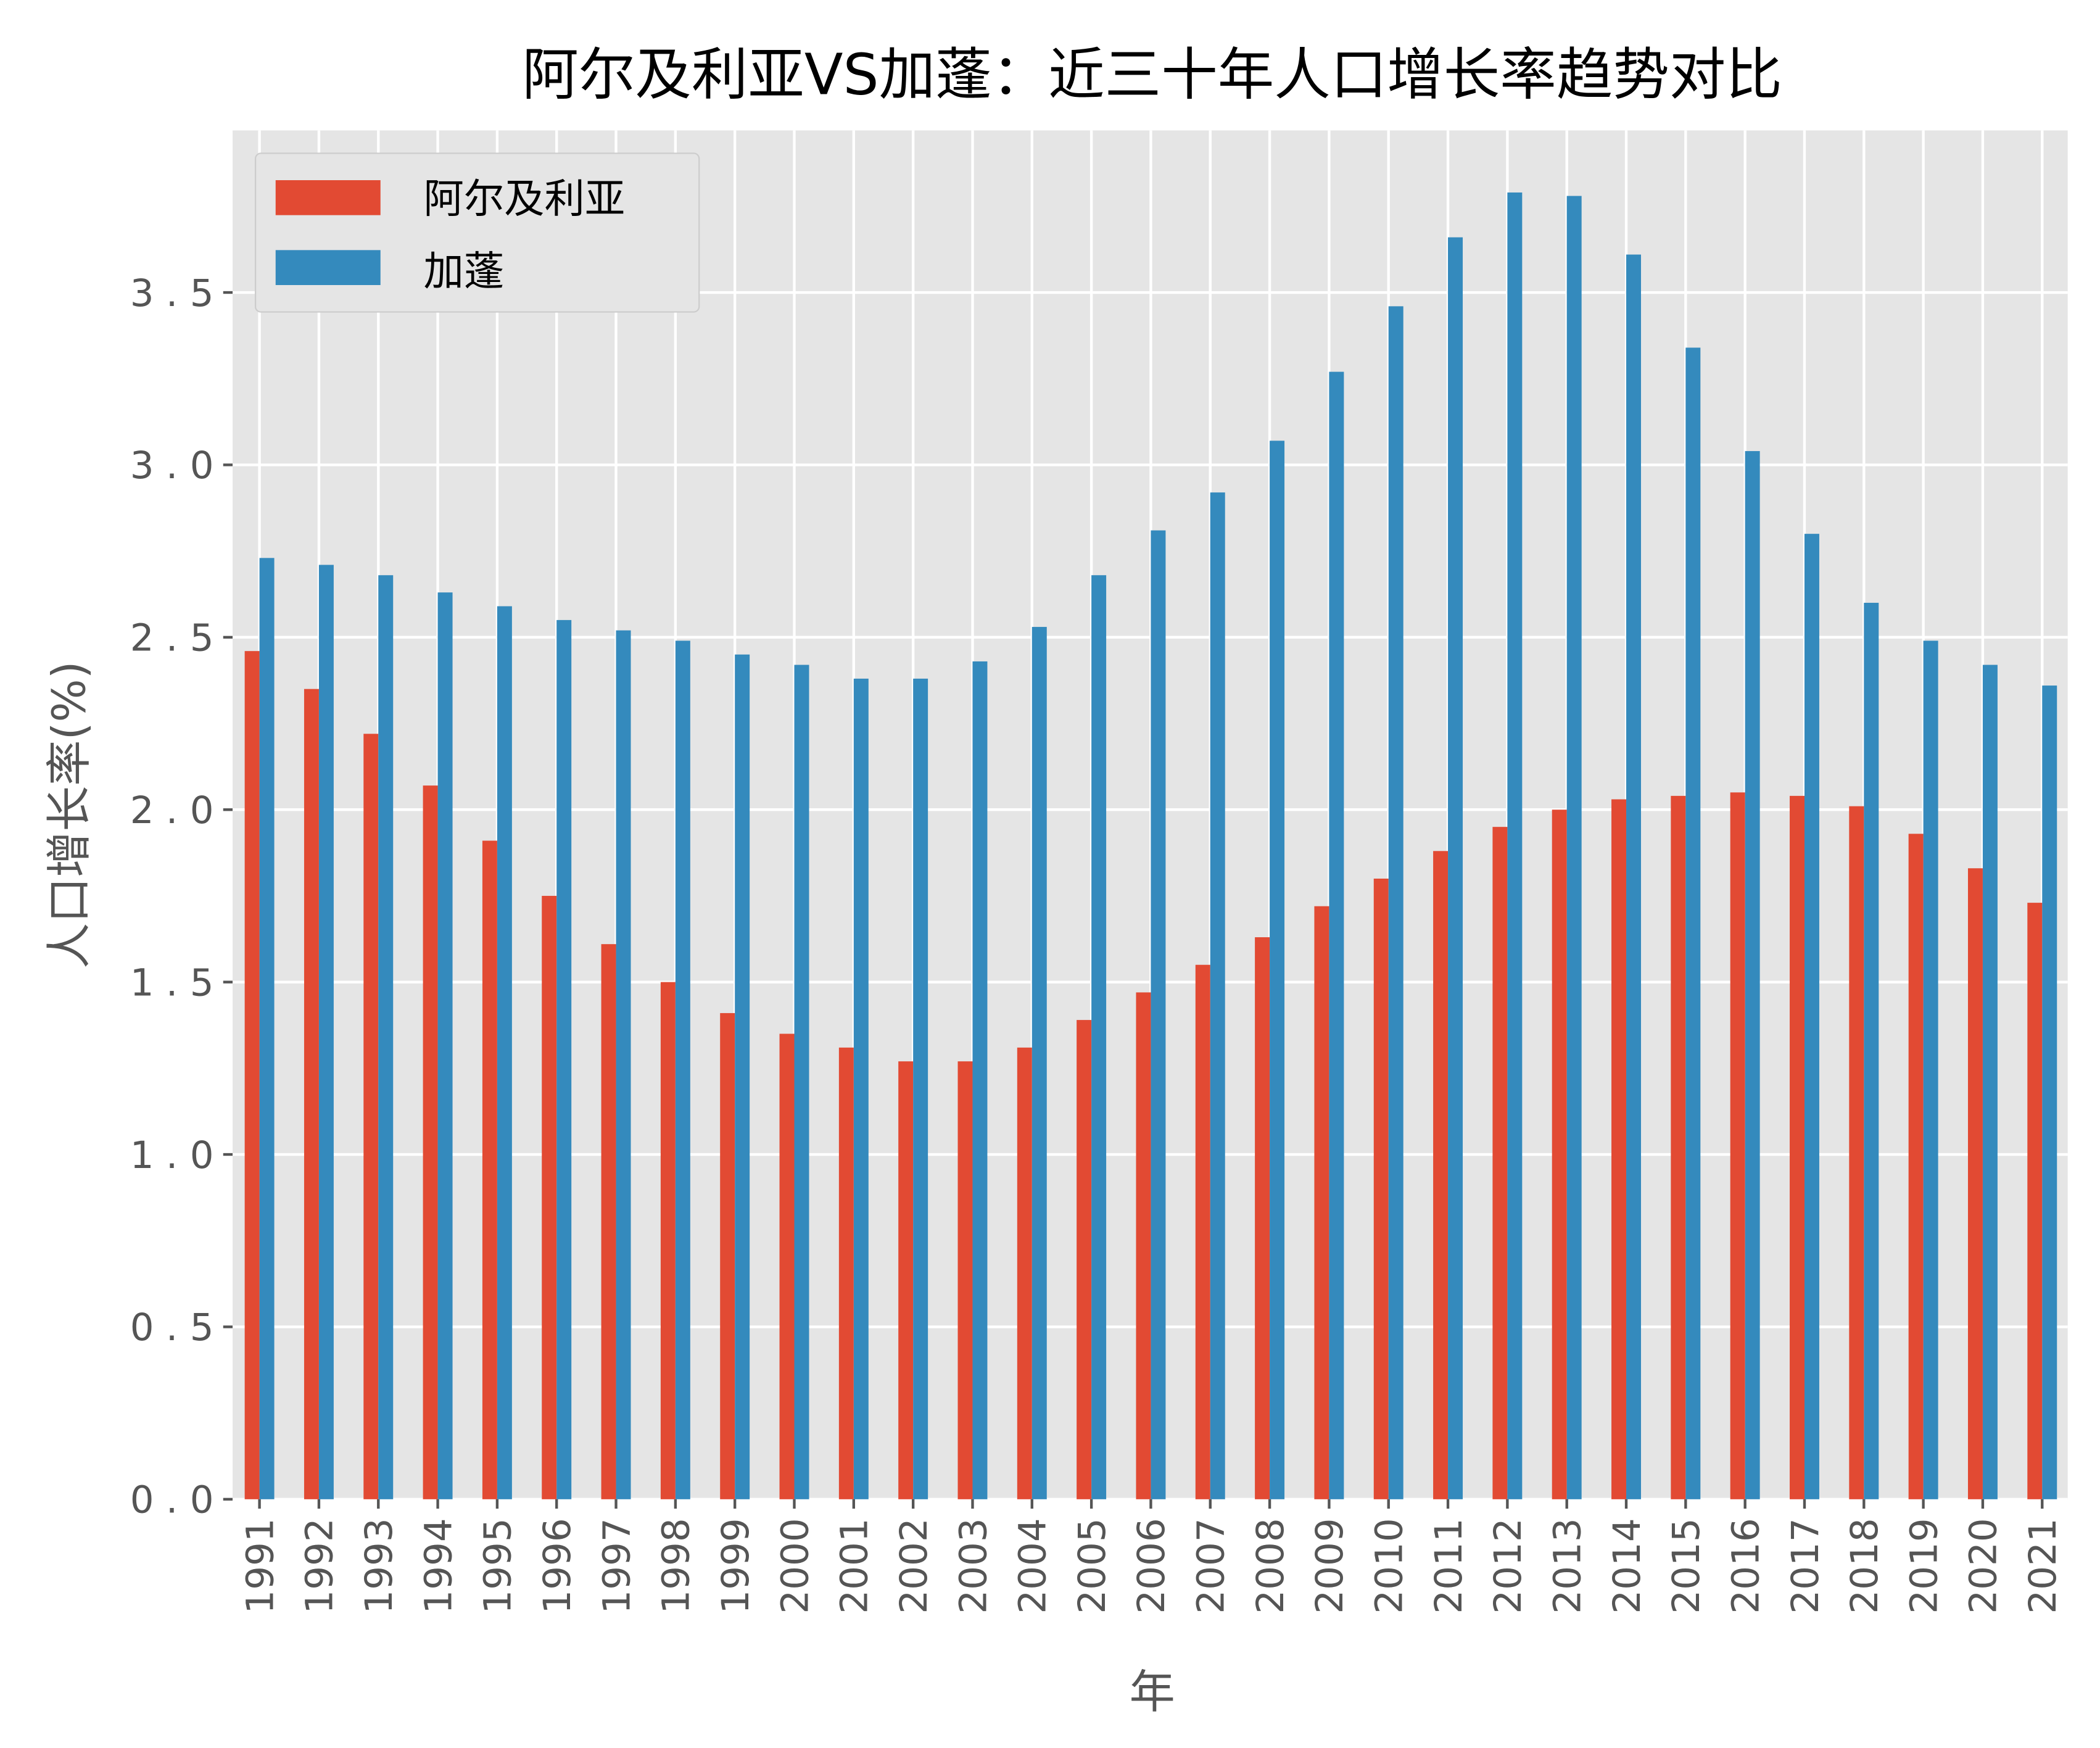  I want to click on bar-gabon-2015, so click(1693, 923).